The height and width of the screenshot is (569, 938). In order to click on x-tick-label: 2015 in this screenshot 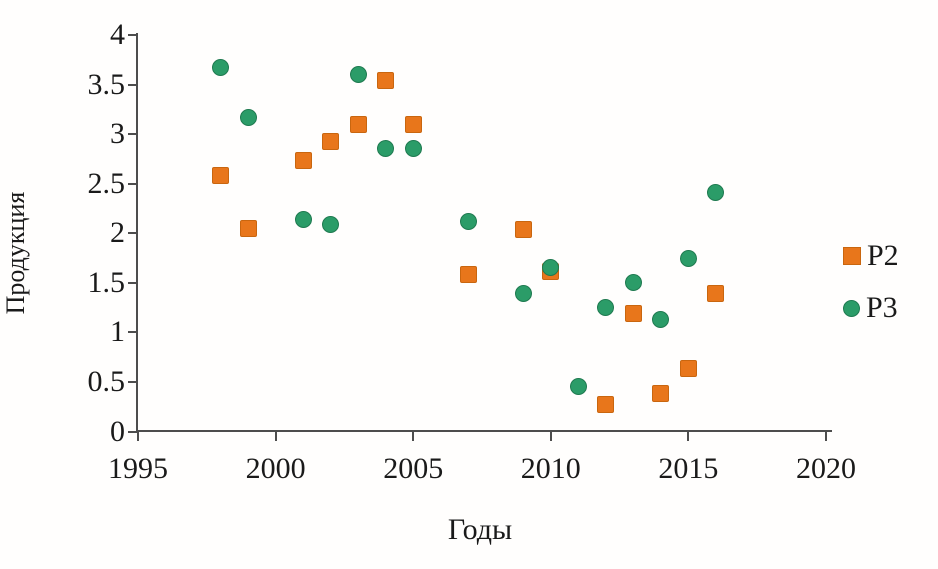, I will do `click(688, 468)`.